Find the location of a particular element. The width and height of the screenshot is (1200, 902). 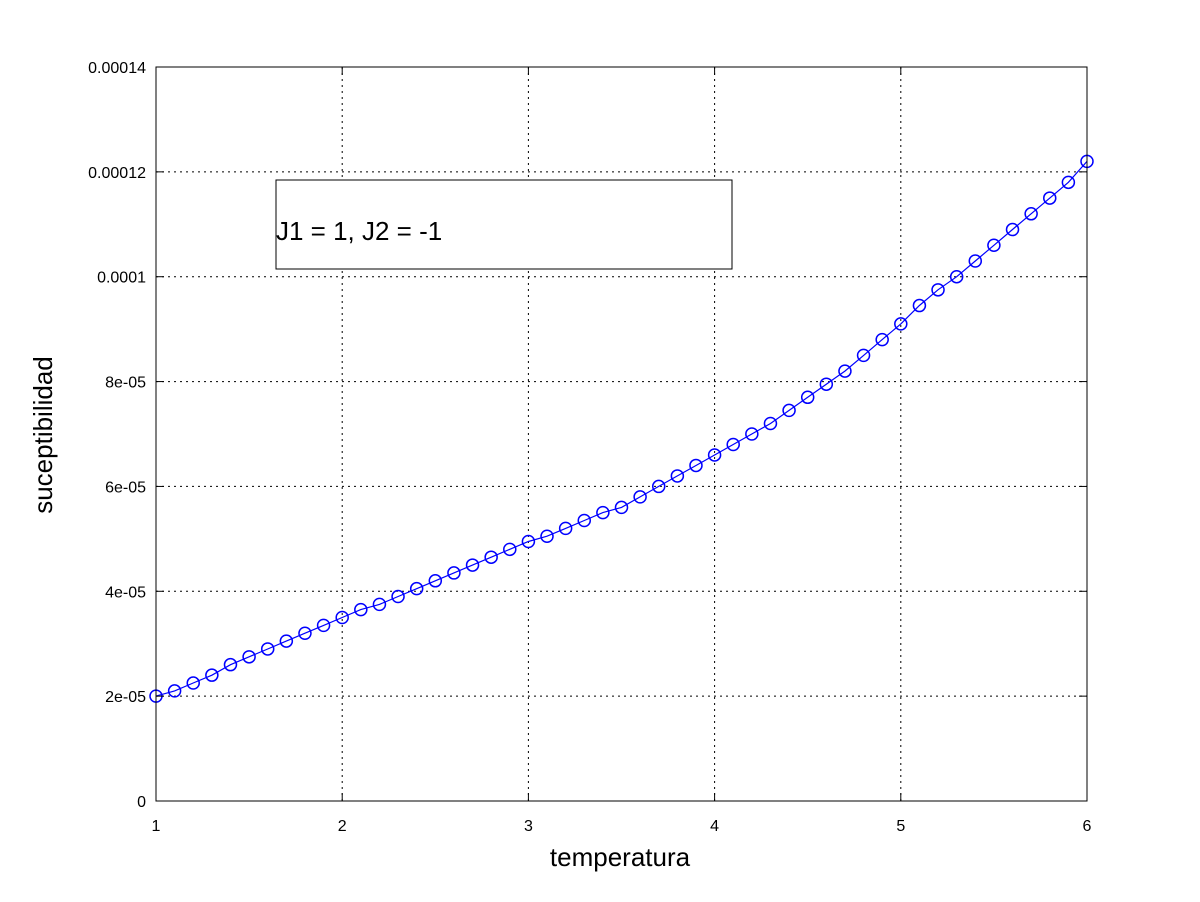

x-tick-label: 3 is located at coordinates (528, 826).